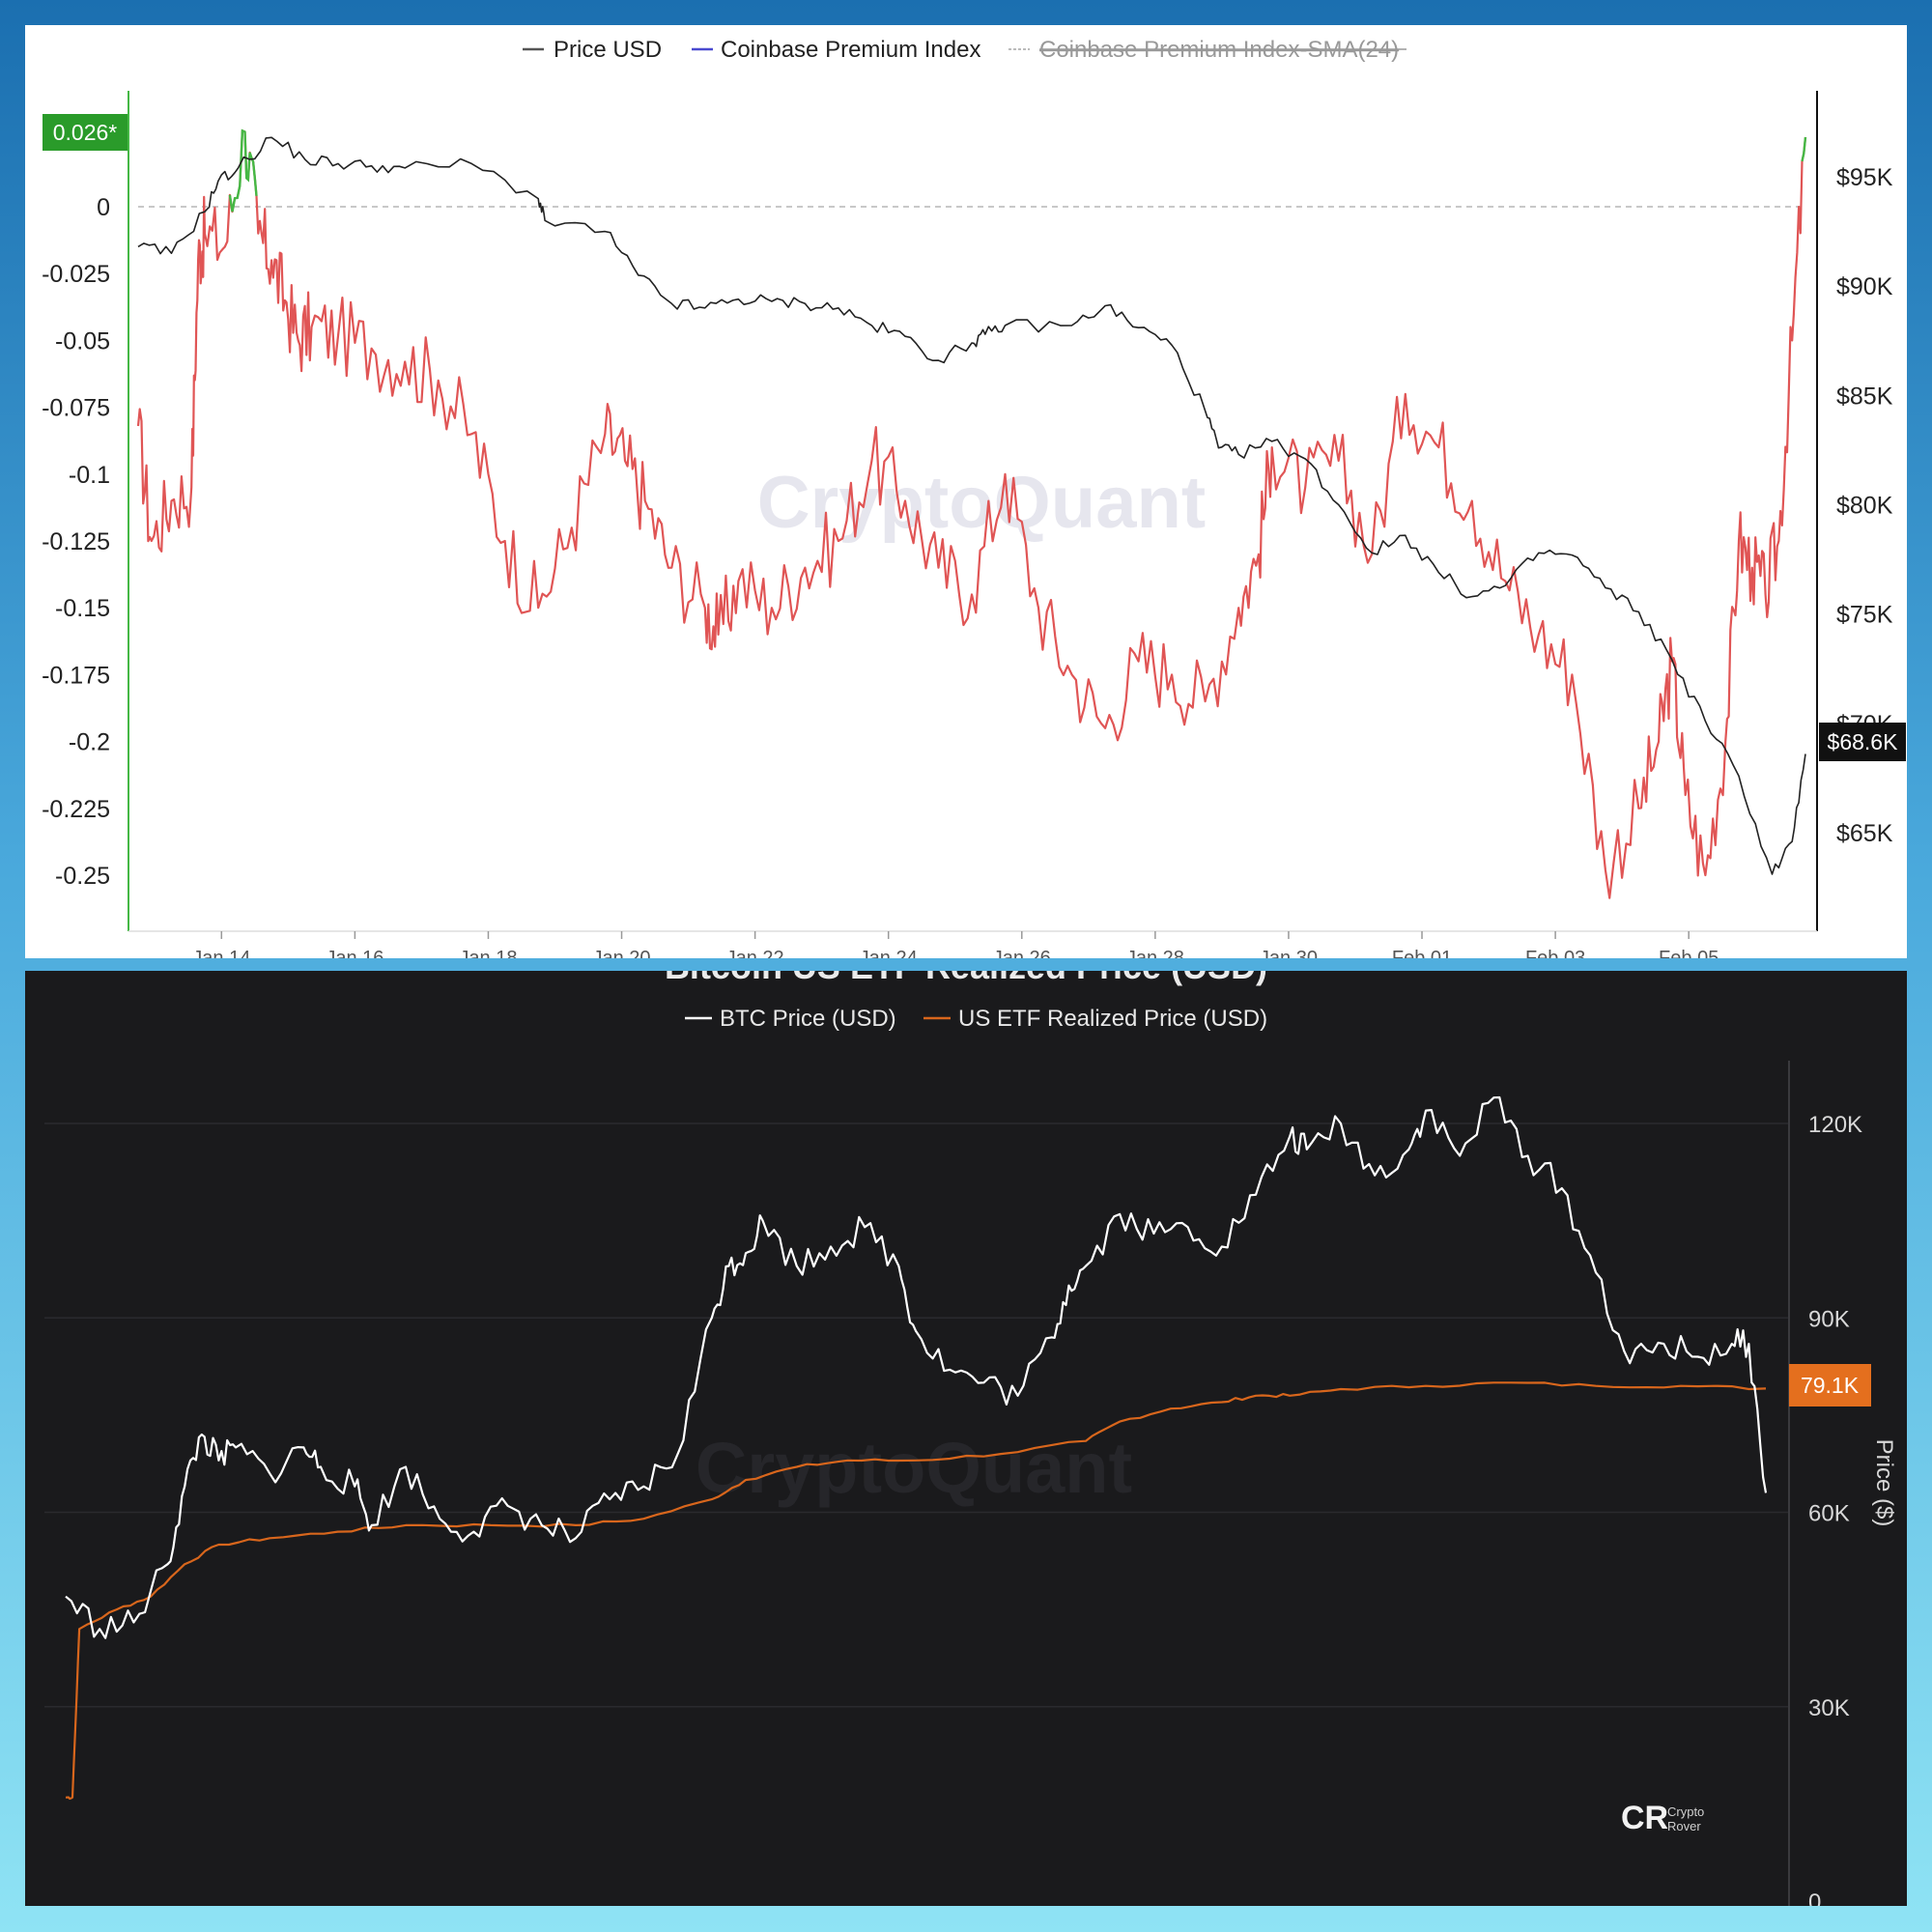 The image size is (1932, 1932). What do you see at coordinates (82, 608) in the screenshot?
I see `left-tick-label: -0.15` at bounding box center [82, 608].